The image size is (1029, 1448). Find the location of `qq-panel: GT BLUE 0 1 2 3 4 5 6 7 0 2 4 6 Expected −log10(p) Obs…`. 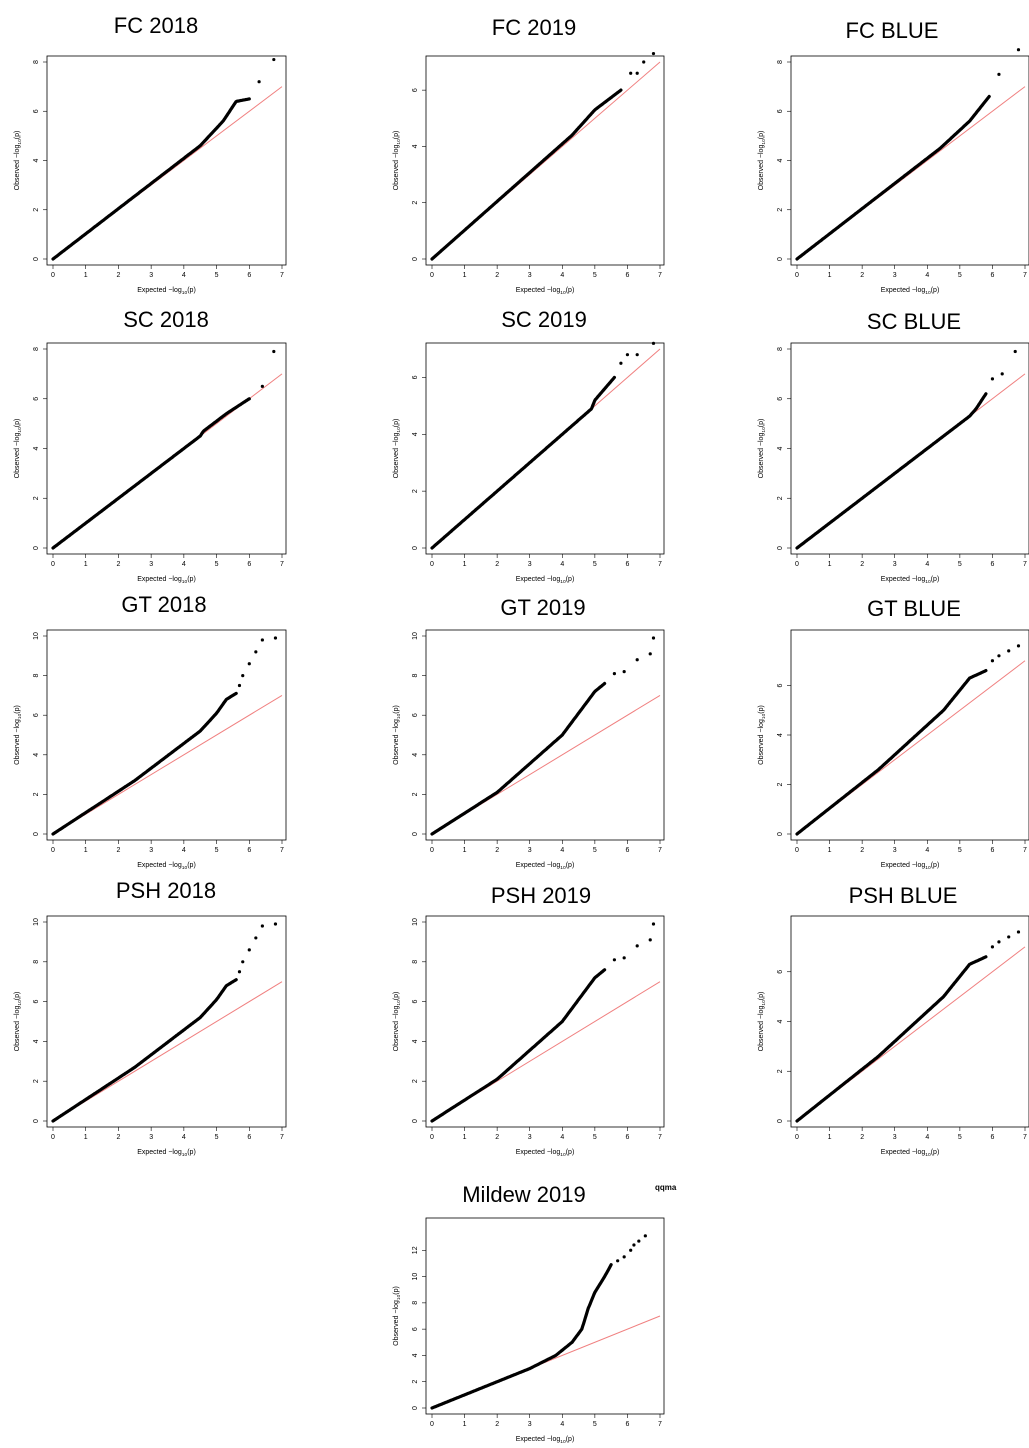

qq-panel: GT BLUE 0 1 2 3 4 5 6 7 0 2 4 6 Expected −log10(p) Obs… is located at coordinates (893, 733).